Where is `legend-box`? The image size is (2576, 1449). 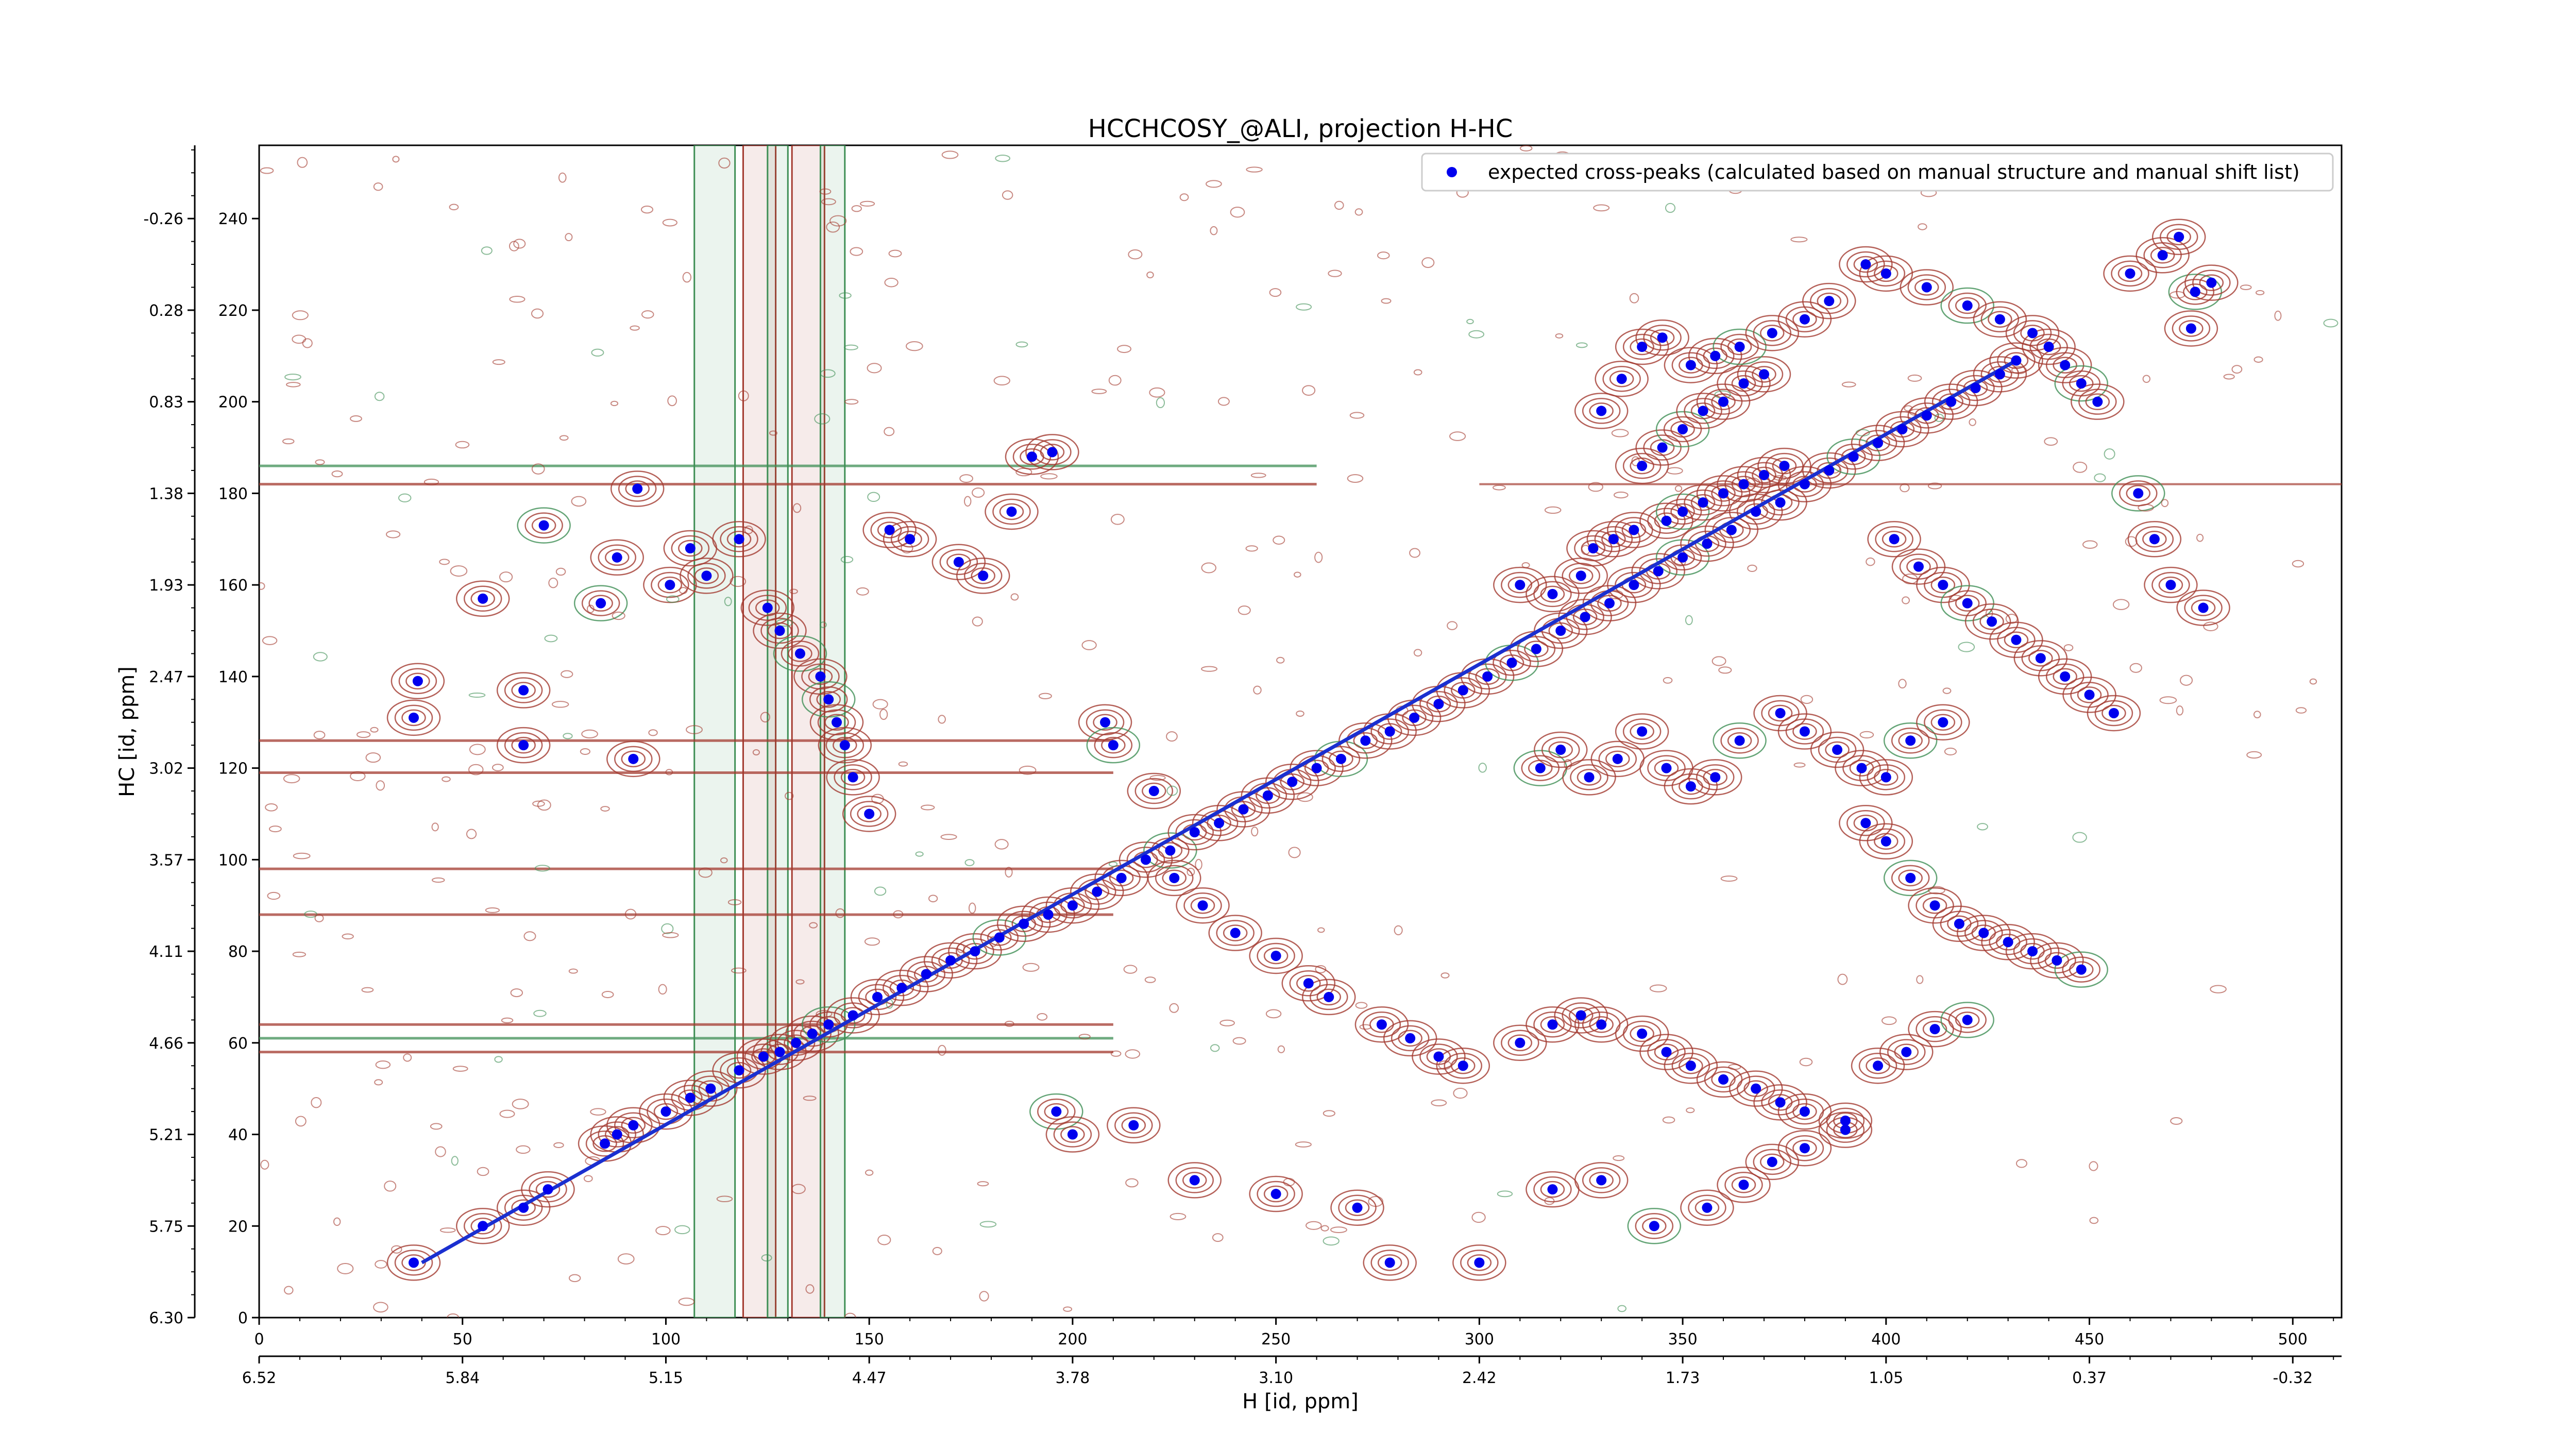
legend-box is located at coordinates (1877, 172).